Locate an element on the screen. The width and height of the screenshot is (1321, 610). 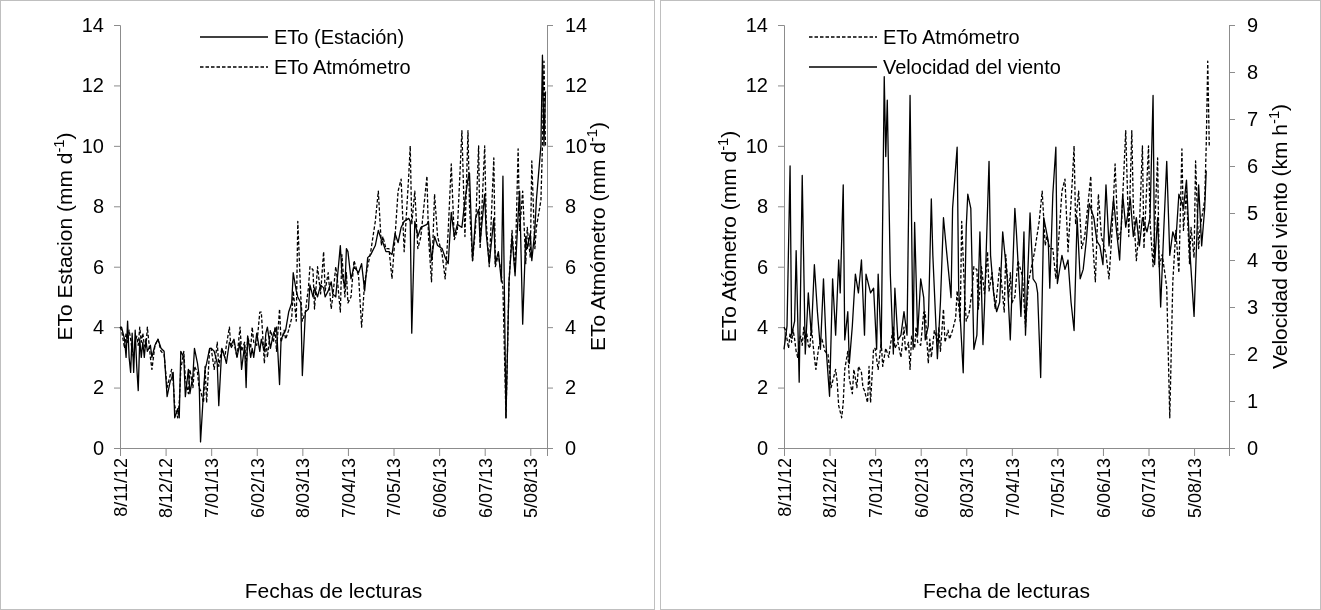
y2-tick-label: 12 is located at coordinates (576, 85).